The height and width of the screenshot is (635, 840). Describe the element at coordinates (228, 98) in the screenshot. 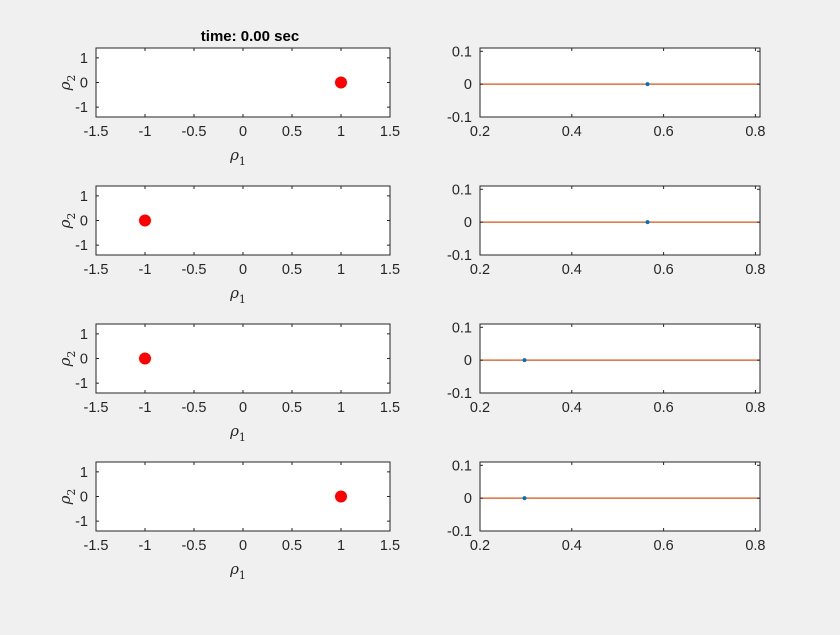

I see `subplot-r1-c1: -1.5 -1 -0.5 0 0.5 1 1.5 -1 0 1 ρ1 ρ2 time: 0.00 sec` at that location.